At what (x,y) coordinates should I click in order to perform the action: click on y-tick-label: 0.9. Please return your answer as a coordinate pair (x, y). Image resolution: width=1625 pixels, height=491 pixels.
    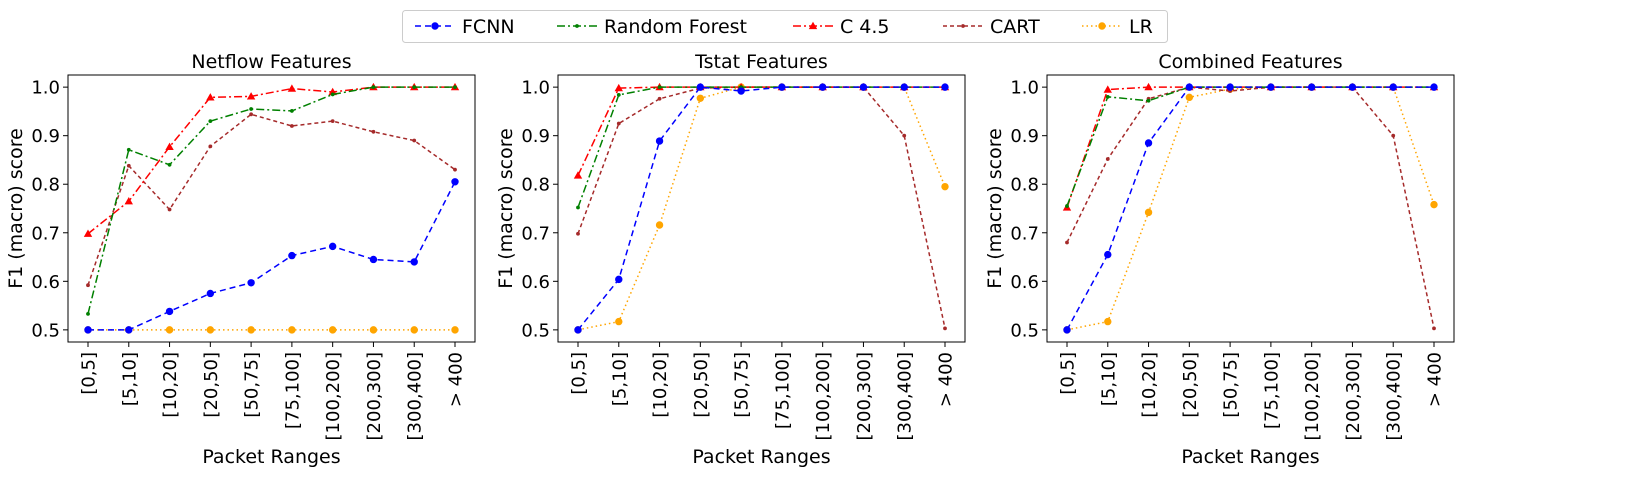
    Looking at the image, I should click on (1024, 136).